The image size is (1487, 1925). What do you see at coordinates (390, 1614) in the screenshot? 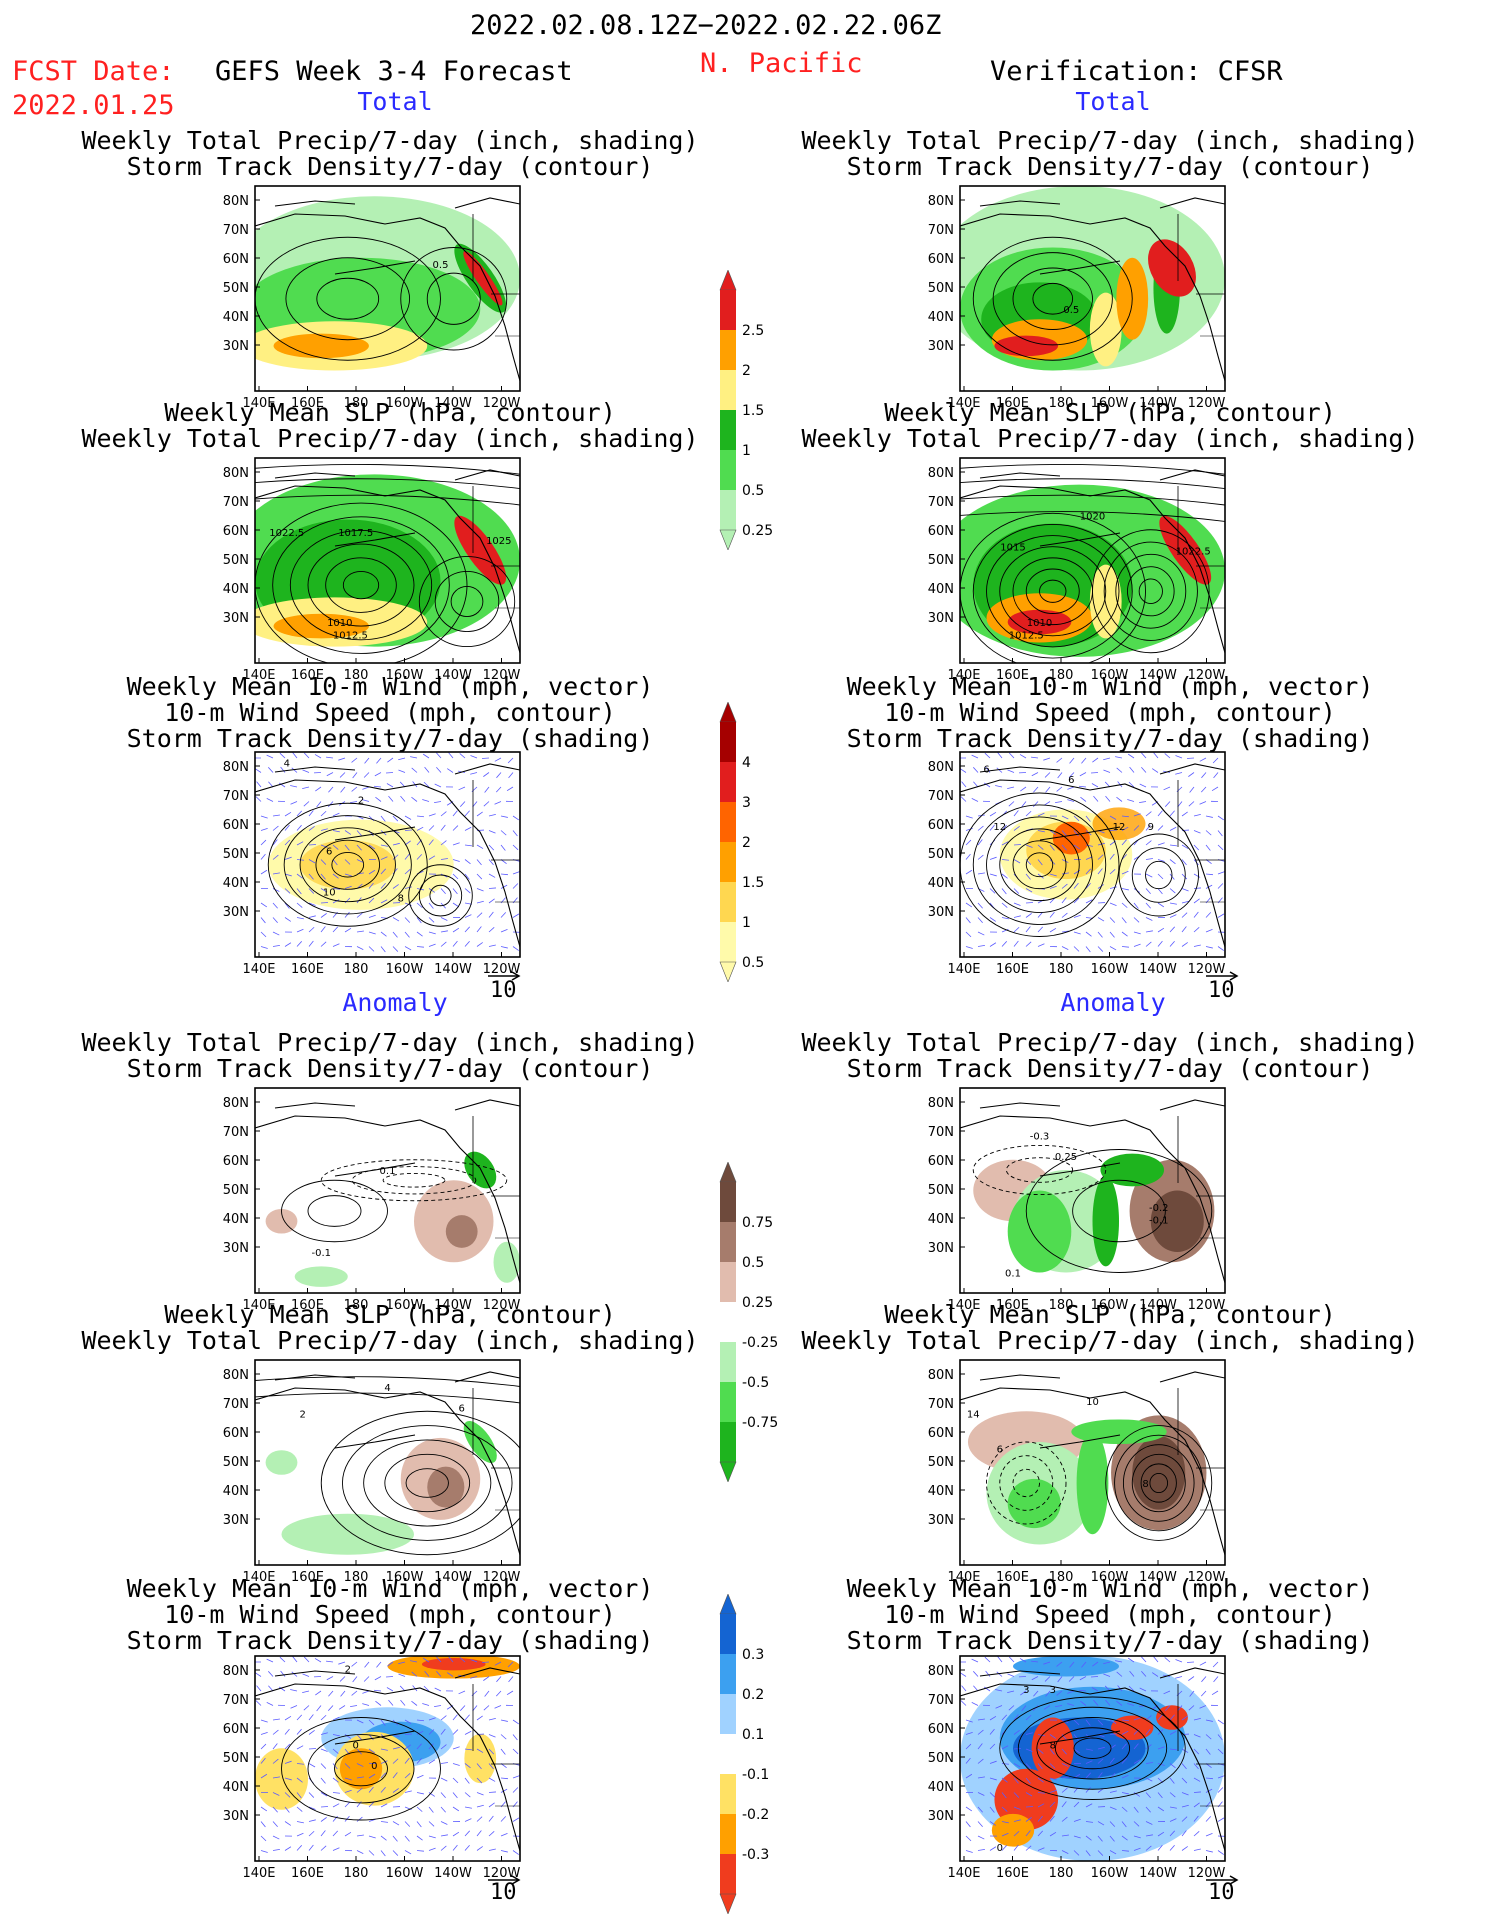
I see `p6L-title-2: 10-m Wind Speed (mph, contour)` at bounding box center [390, 1614].